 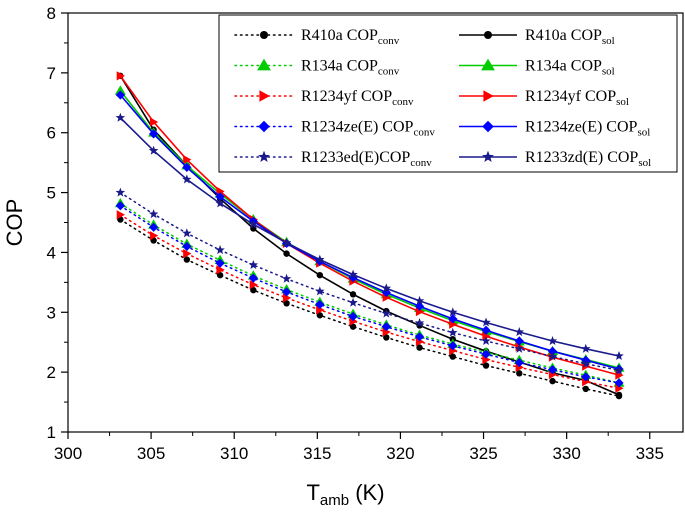 What do you see at coordinates (357, 98) in the screenshot?
I see `legend-label: R1234yf COPconv` at bounding box center [357, 98].